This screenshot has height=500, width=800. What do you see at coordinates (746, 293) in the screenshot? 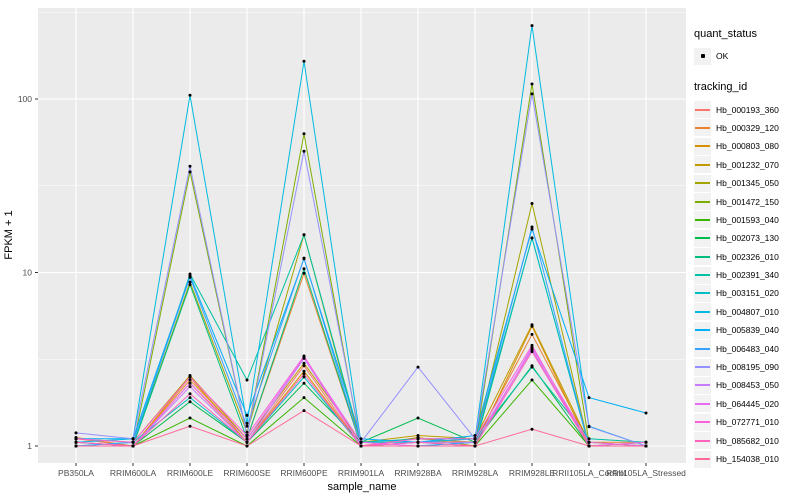
I see `legend-item-Hb_003151_020: Hb_003151_020` at bounding box center [746, 293].